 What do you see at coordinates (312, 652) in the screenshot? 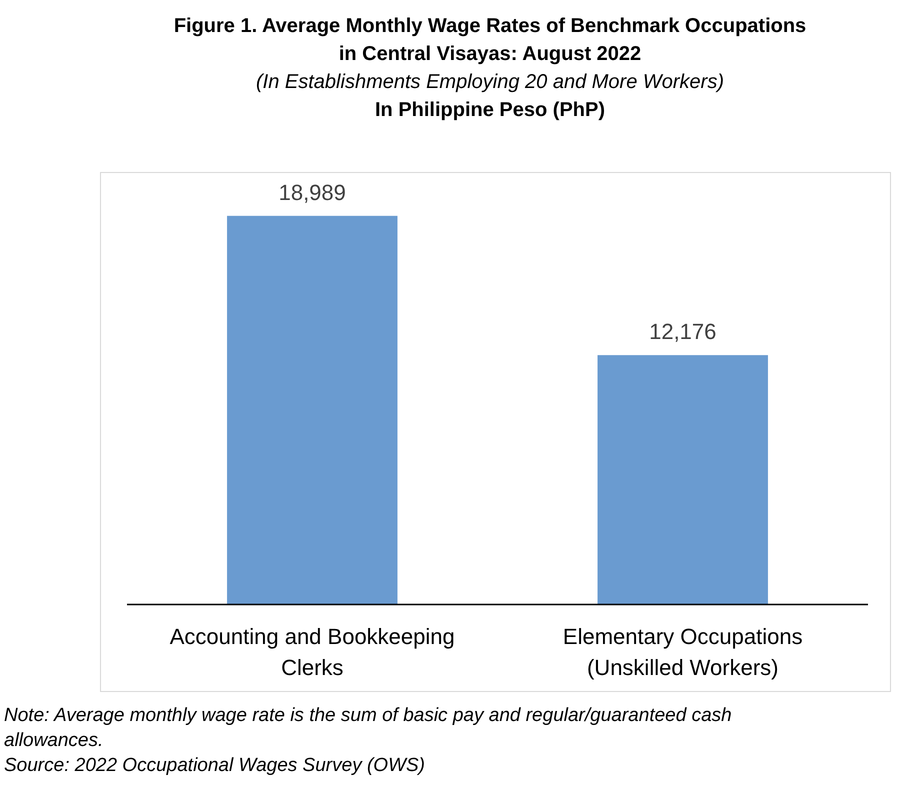
I see `x-tick-label: Accounting and Bookkeeping Clerks` at bounding box center [312, 652].